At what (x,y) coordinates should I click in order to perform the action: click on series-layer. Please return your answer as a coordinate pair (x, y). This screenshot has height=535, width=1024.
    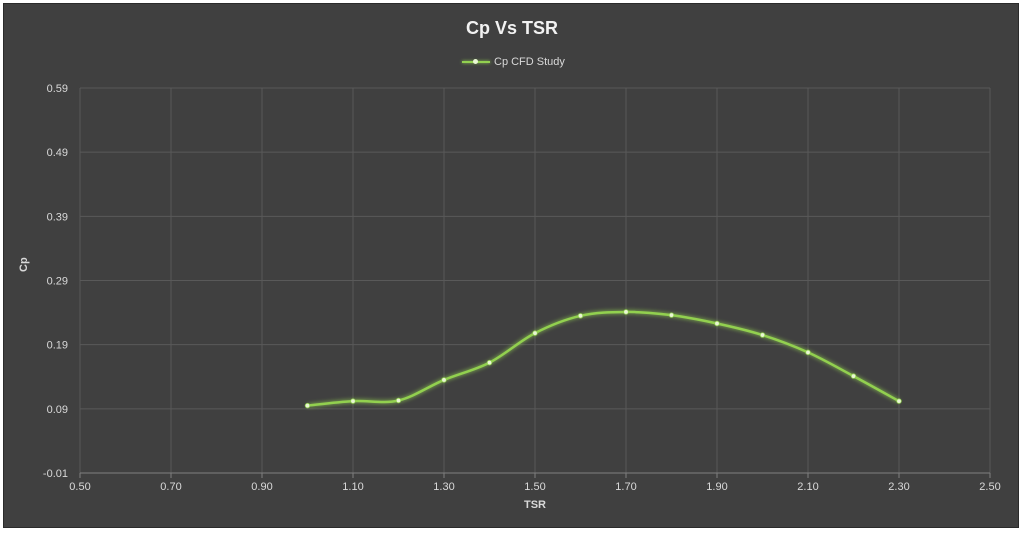
    Looking at the image, I should click on (603, 359).